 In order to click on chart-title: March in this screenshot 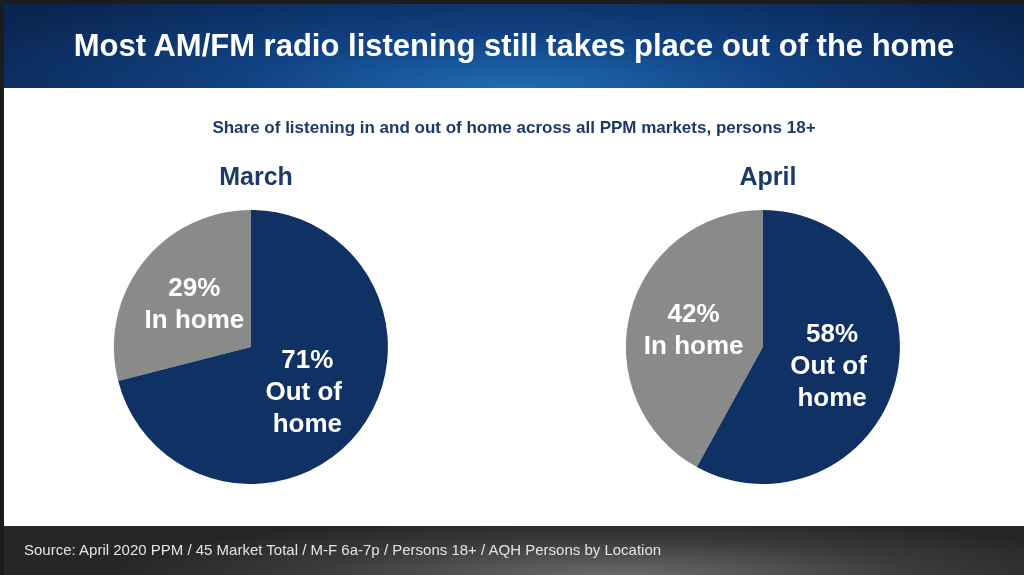, I will do `click(256, 175)`.